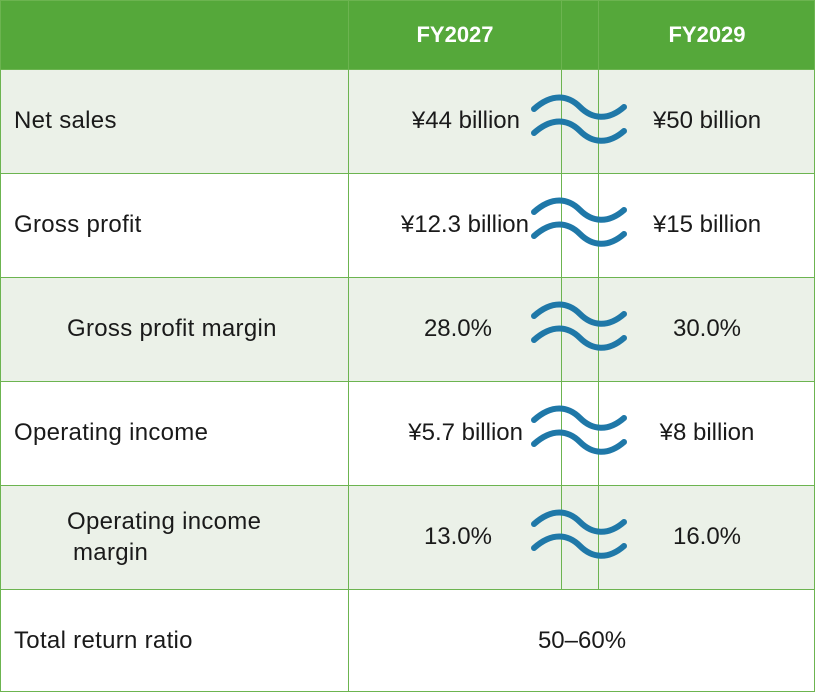 Image resolution: width=815 pixels, height=692 pixels. Describe the element at coordinates (172, 328) in the screenshot. I see `row-label: Gross profit margin` at that location.